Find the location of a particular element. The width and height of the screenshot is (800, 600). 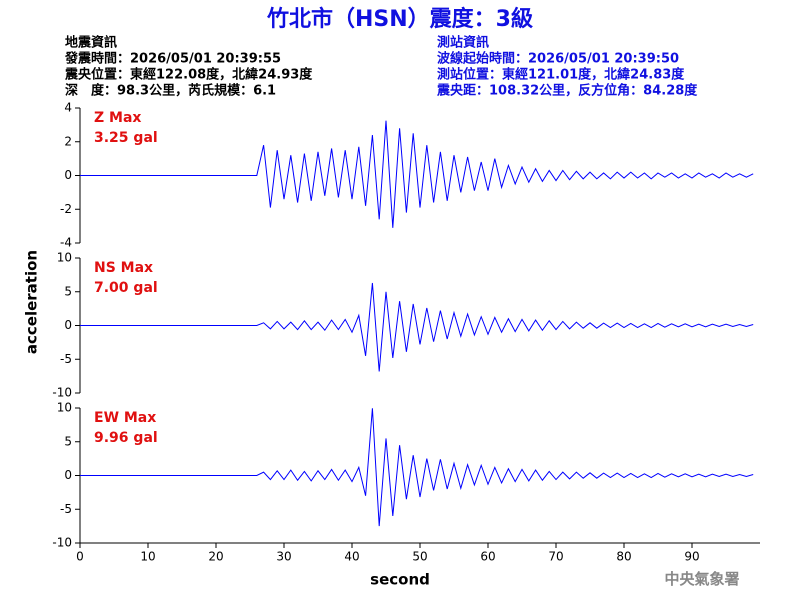

x-tick-label: 60 is located at coordinates (487, 557).